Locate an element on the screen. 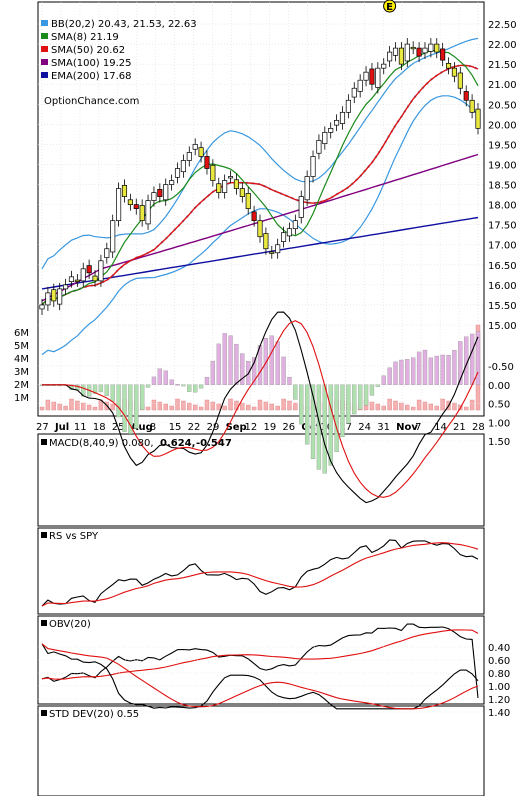 Image resolution: width=526 pixels, height=796 pixels. legend-label: EMA(200) 17.68 is located at coordinates (91, 76).